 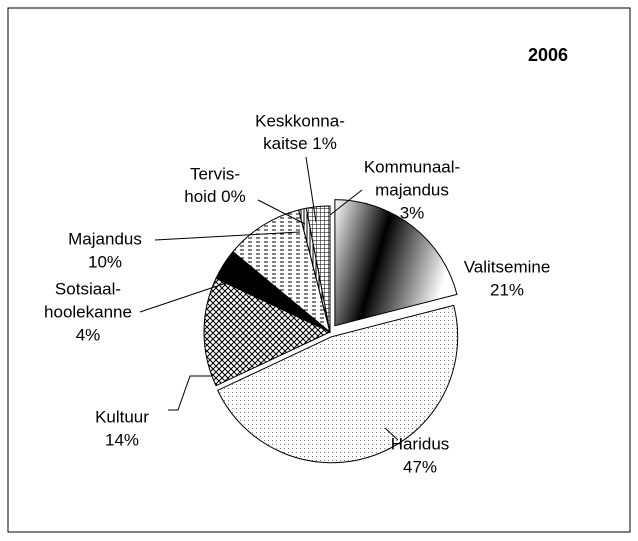 I want to click on category-label: Kommunaal-, so click(x=412, y=166).